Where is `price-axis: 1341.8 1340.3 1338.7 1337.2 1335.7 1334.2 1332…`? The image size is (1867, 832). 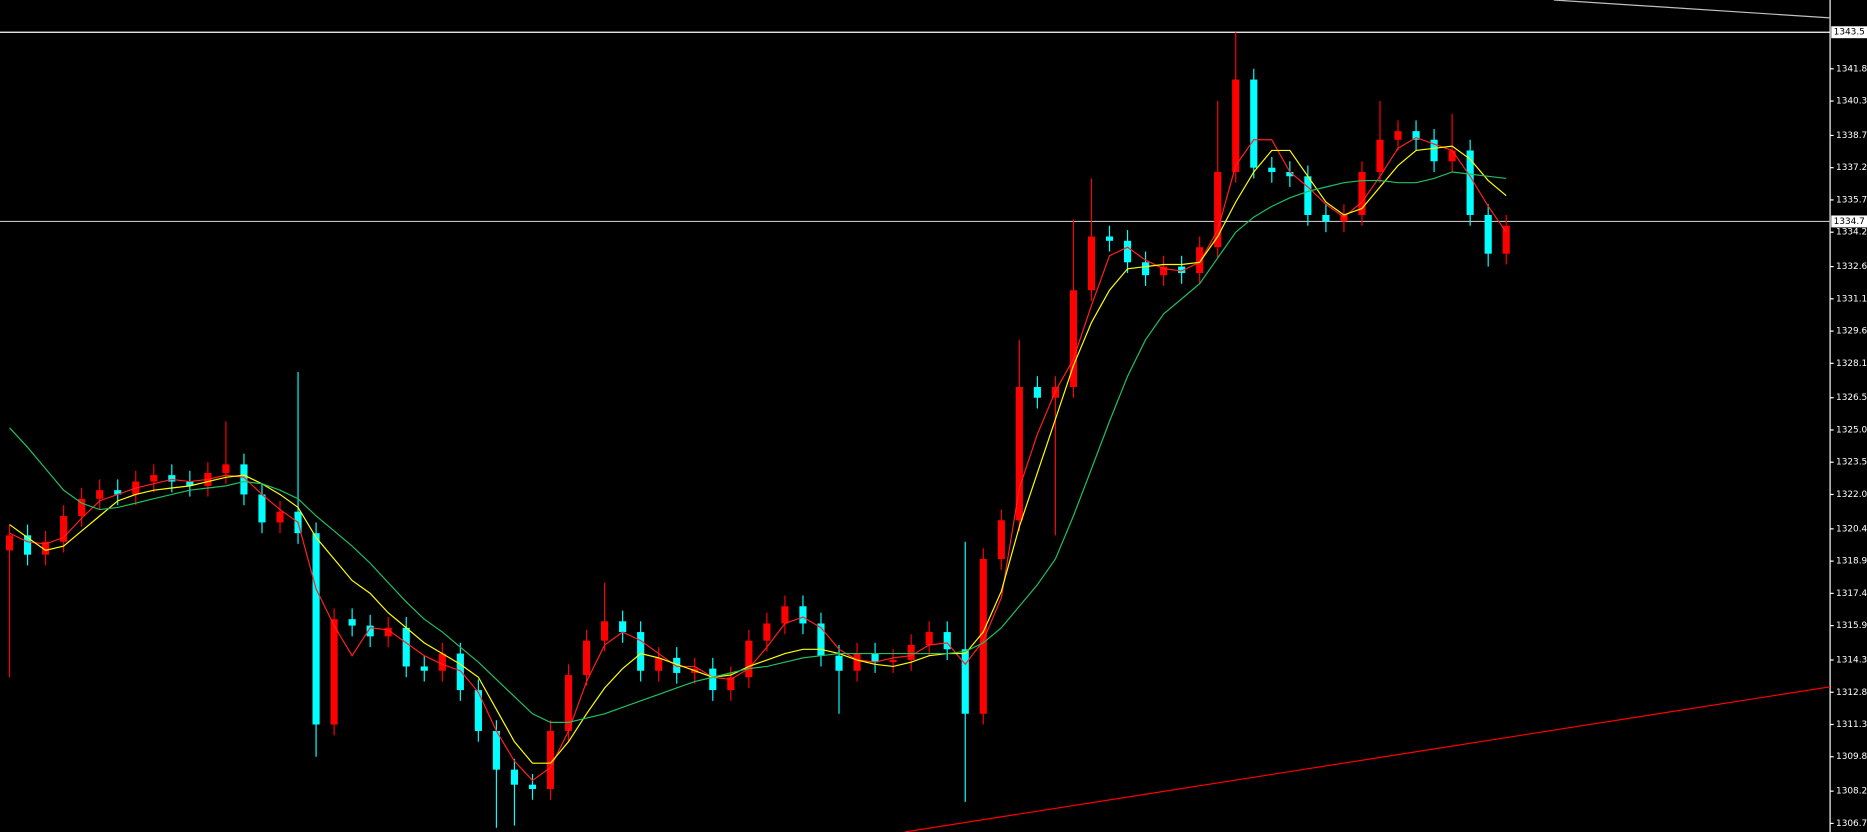
price-axis: 1341.8 1340.3 1338.7 1337.2 1335.7 1334.2 1332… is located at coordinates (1848, 427).